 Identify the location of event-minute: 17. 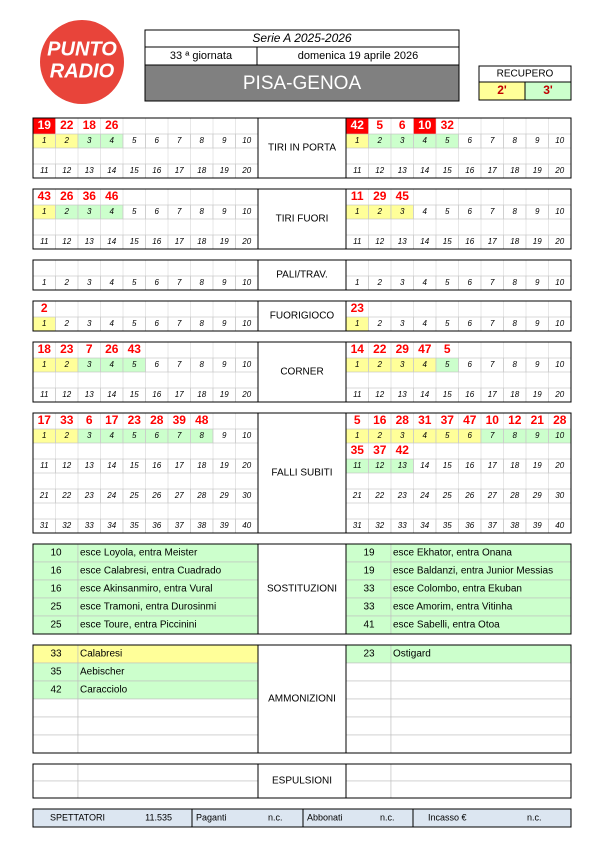
(45, 420).